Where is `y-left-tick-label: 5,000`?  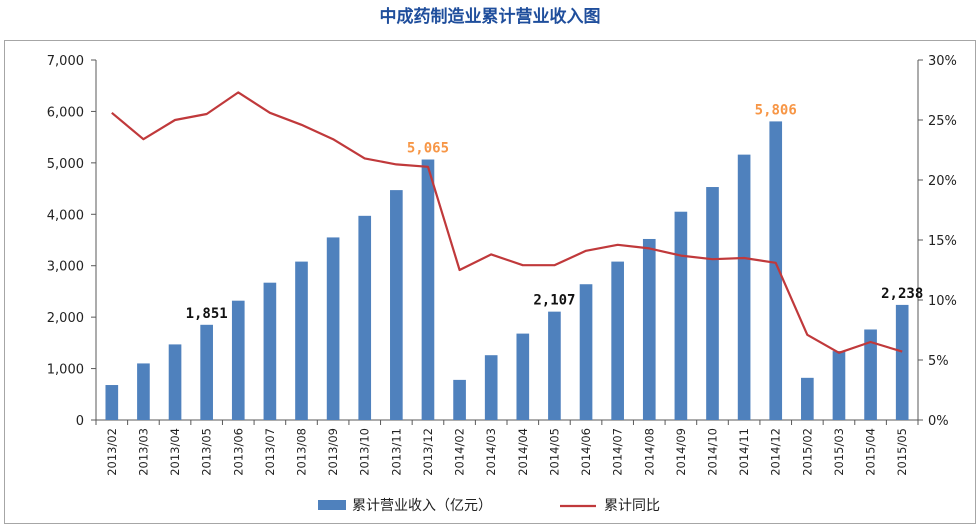 y-left-tick-label: 5,000 is located at coordinates (65, 164).